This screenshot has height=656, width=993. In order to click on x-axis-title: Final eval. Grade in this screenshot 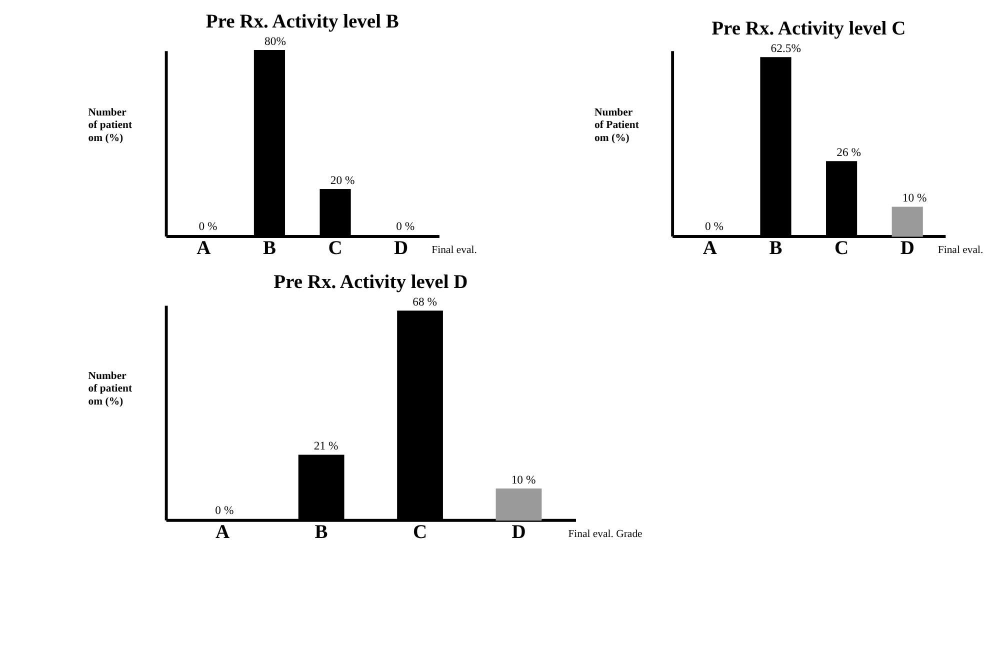, I will do `click(605, 534)`.